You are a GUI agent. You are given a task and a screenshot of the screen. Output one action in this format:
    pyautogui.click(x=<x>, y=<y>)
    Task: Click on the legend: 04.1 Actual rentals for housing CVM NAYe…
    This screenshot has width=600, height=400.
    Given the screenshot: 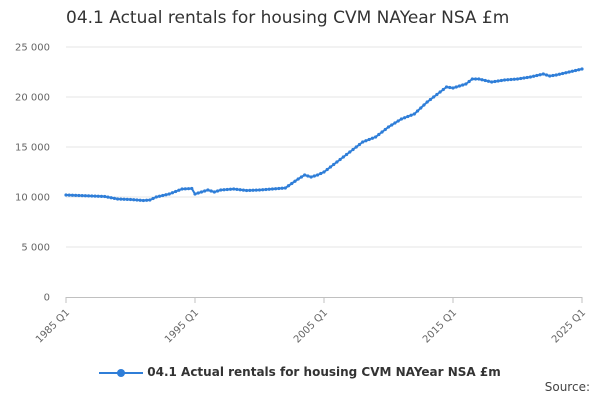 What is the action you would take?
    pyautogui.click(x=300, y=372)
    